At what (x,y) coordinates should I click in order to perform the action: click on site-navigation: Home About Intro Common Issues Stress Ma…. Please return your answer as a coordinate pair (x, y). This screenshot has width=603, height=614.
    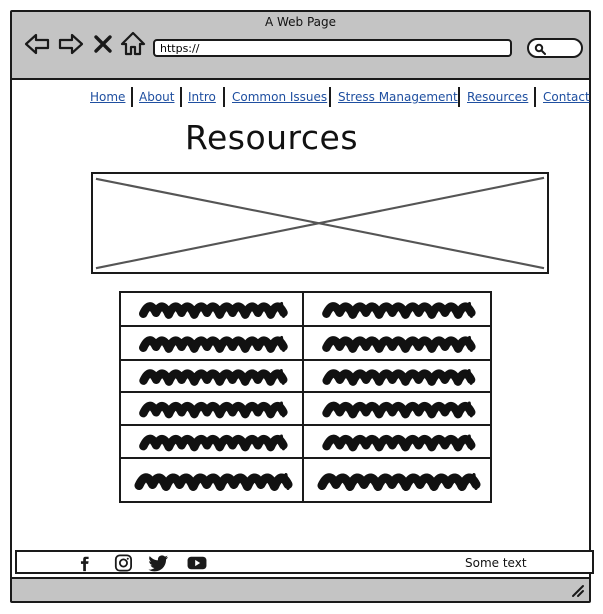
    Looking at the image, I should click on (336, 98).